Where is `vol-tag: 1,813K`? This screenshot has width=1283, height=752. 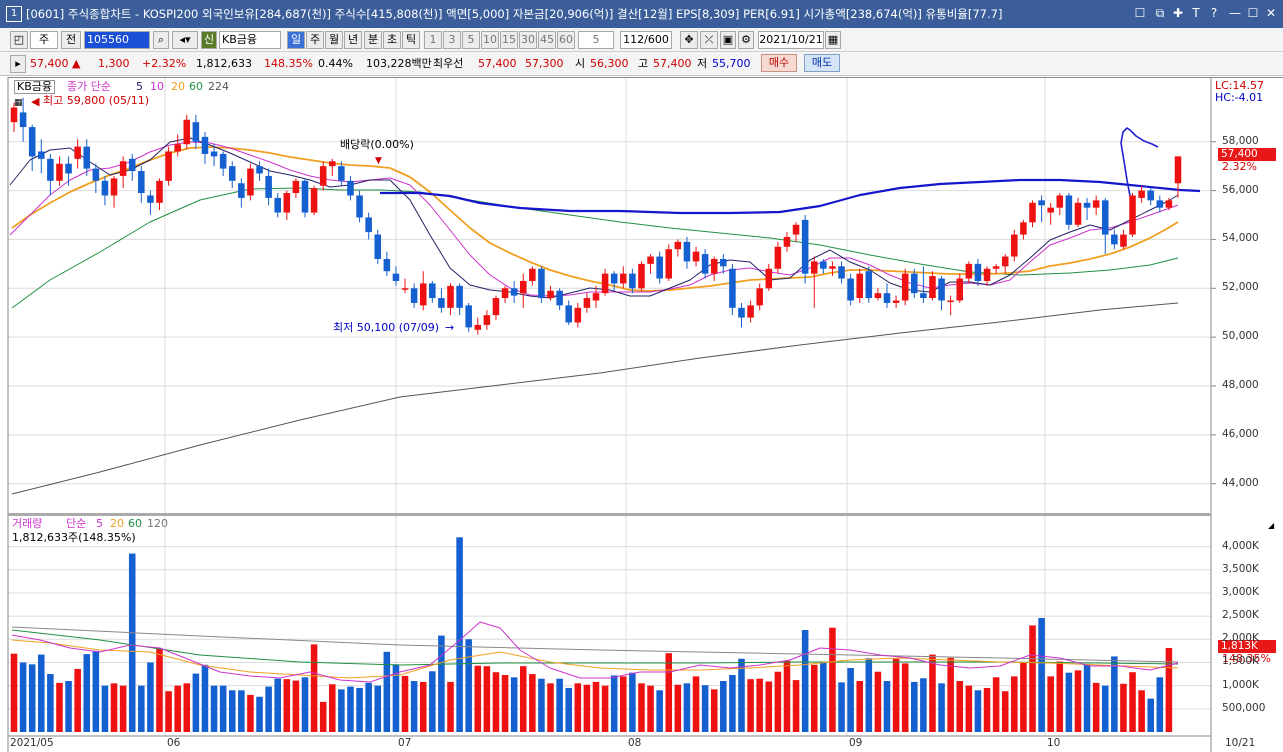 vol-tag: 1,813K is located at coordinates (1247, 646).